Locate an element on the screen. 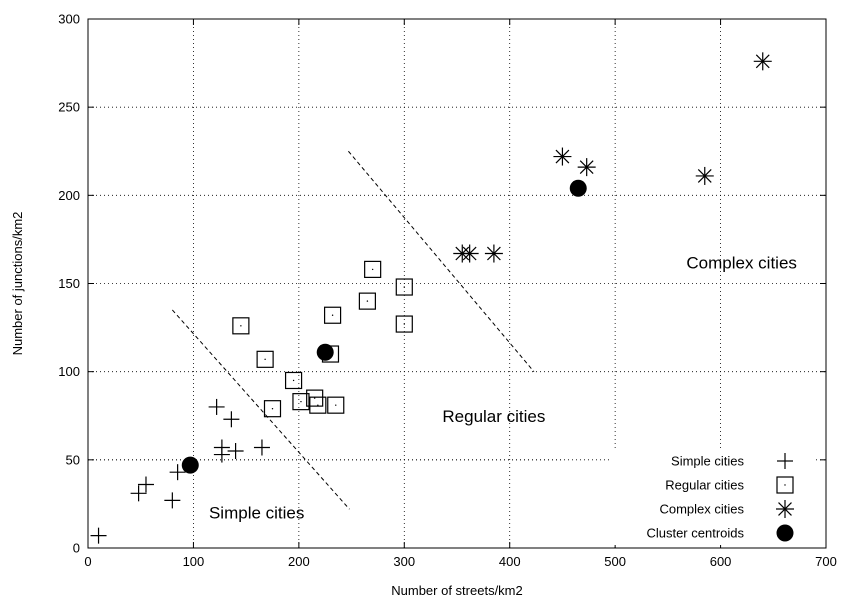 The width and height of the screenshot is (849, 599). y-tick-label: 0 is located at coordinates (76, 548).